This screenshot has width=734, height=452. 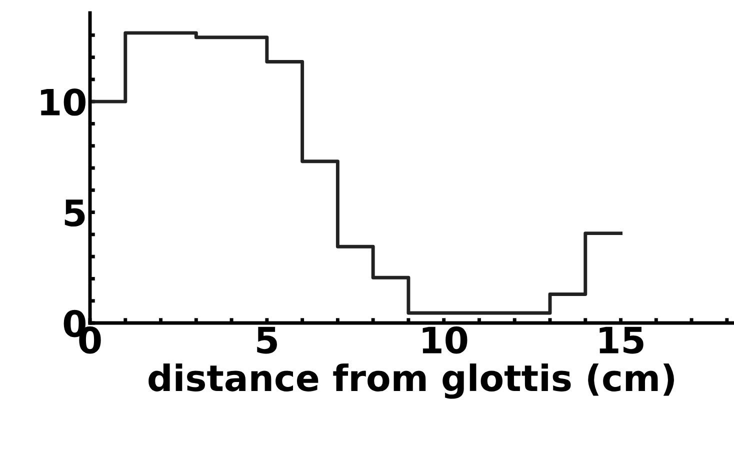 I want to click on y-tick-label: 5, so click(x=74, y=213).